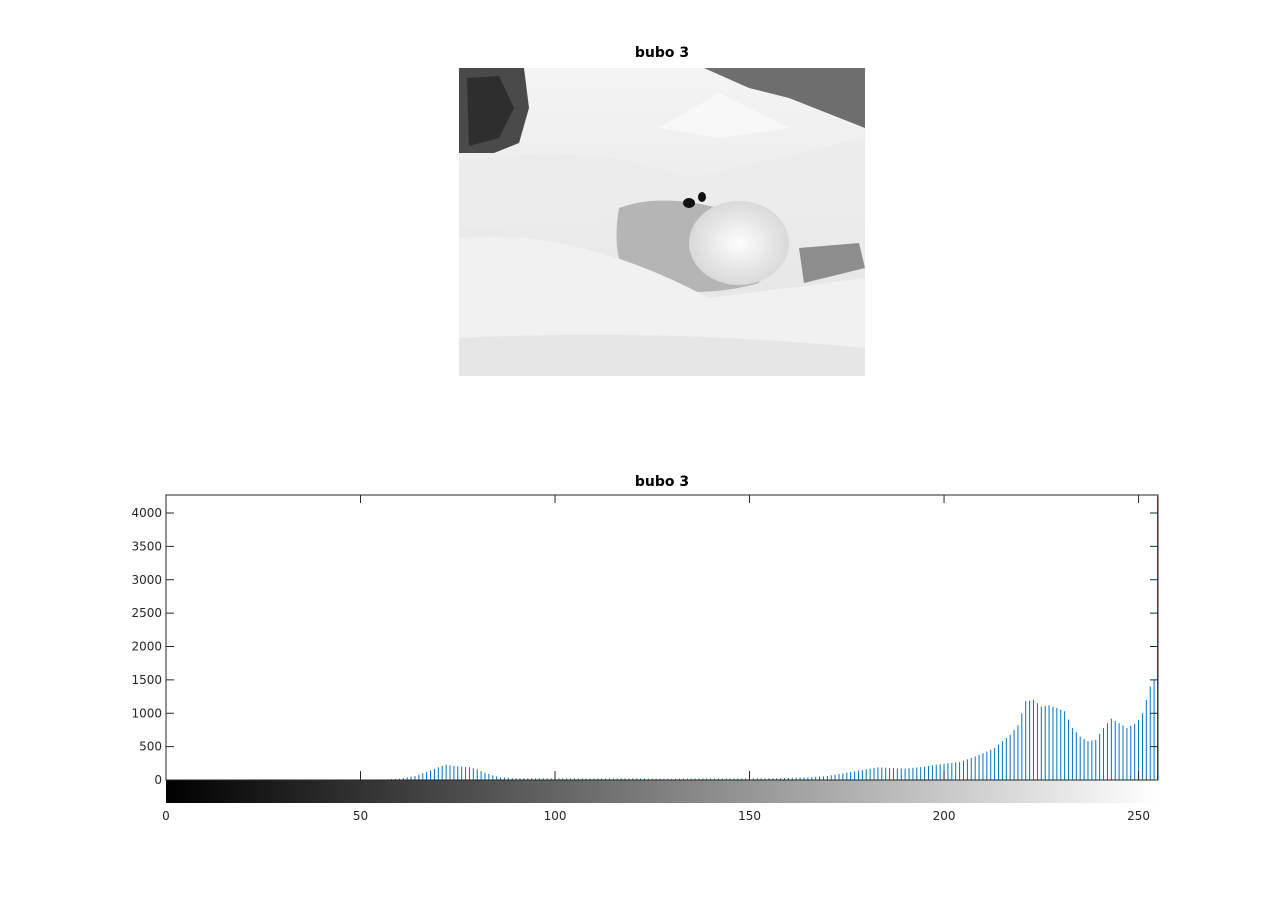 Image resolution: width=1280 pixels, height=903 pixels. What do you see at coordinates (166, 816) in the screenshot?
I see `x-tick-label: 0` at bounding box center [166, 816].